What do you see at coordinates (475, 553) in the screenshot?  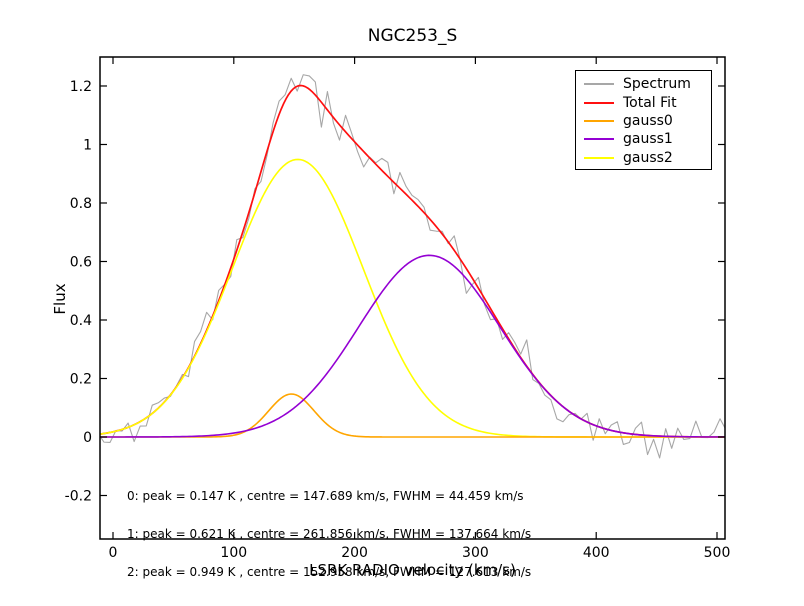 I see `x-tick-label: 300` at bounding box center [475, 553].